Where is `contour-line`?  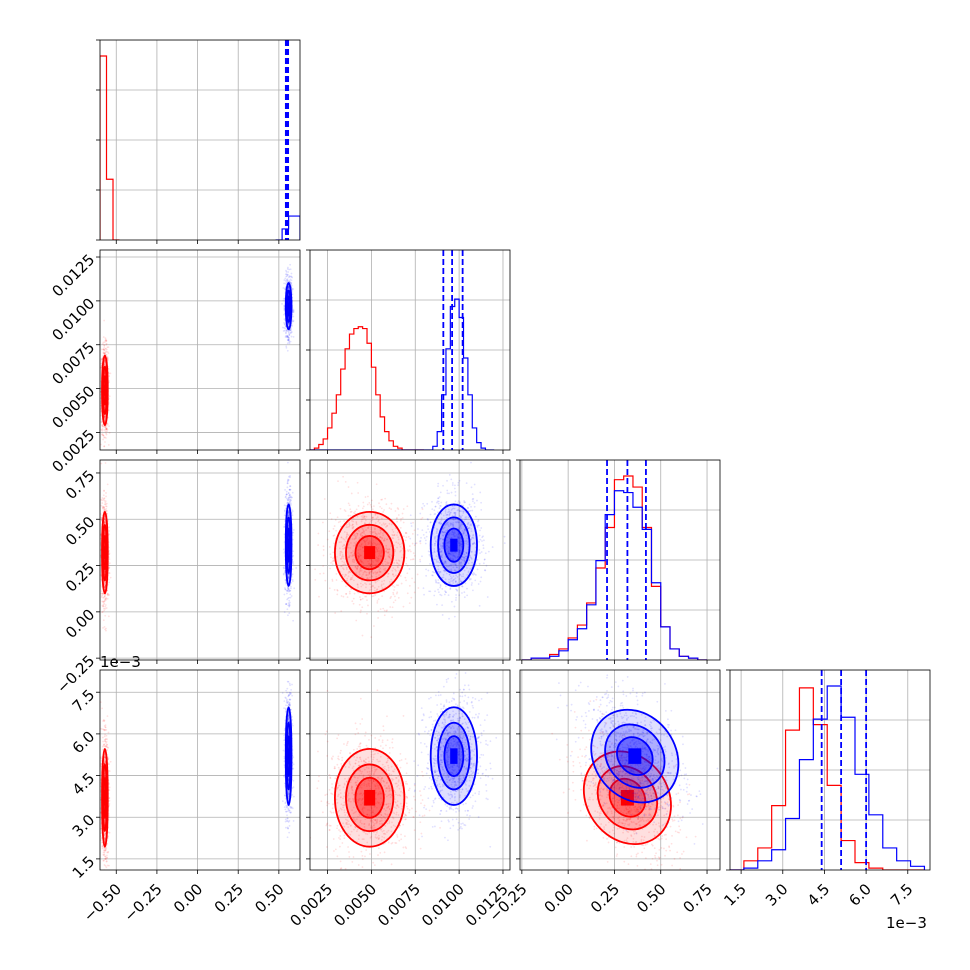 contour-line is located at coordinates (370, 552).